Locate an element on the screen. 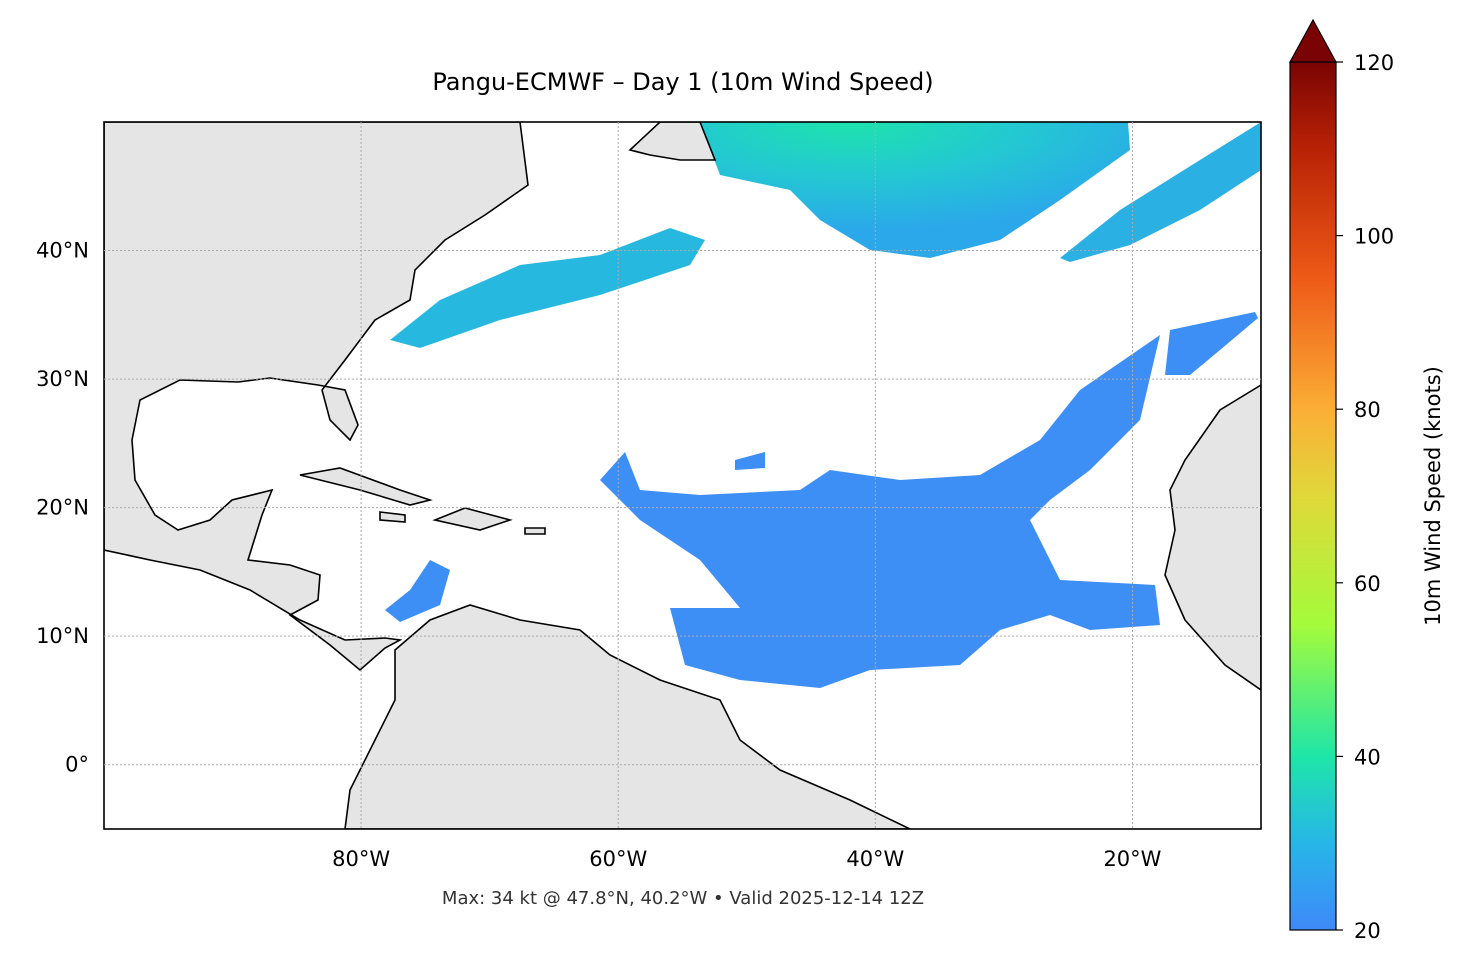  y-tick-label: 40°N is located at coordinates (62, 251).